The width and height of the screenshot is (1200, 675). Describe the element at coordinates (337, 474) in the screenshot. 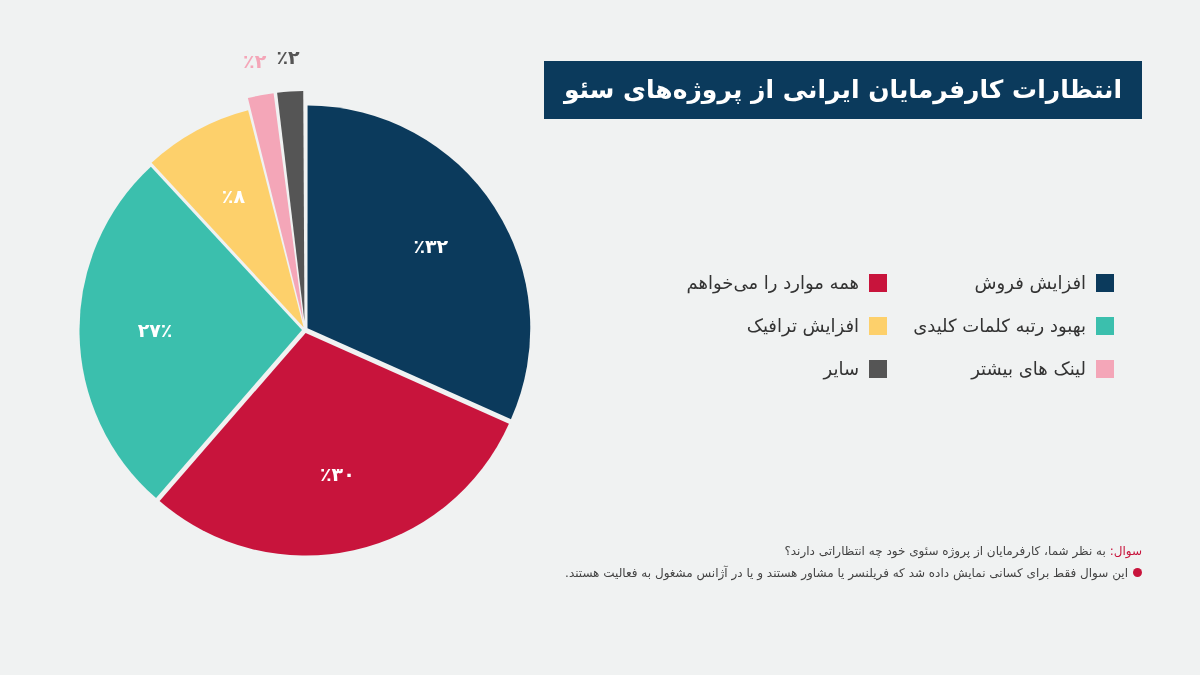

I see `data-label: ٪۳۰` at that location.